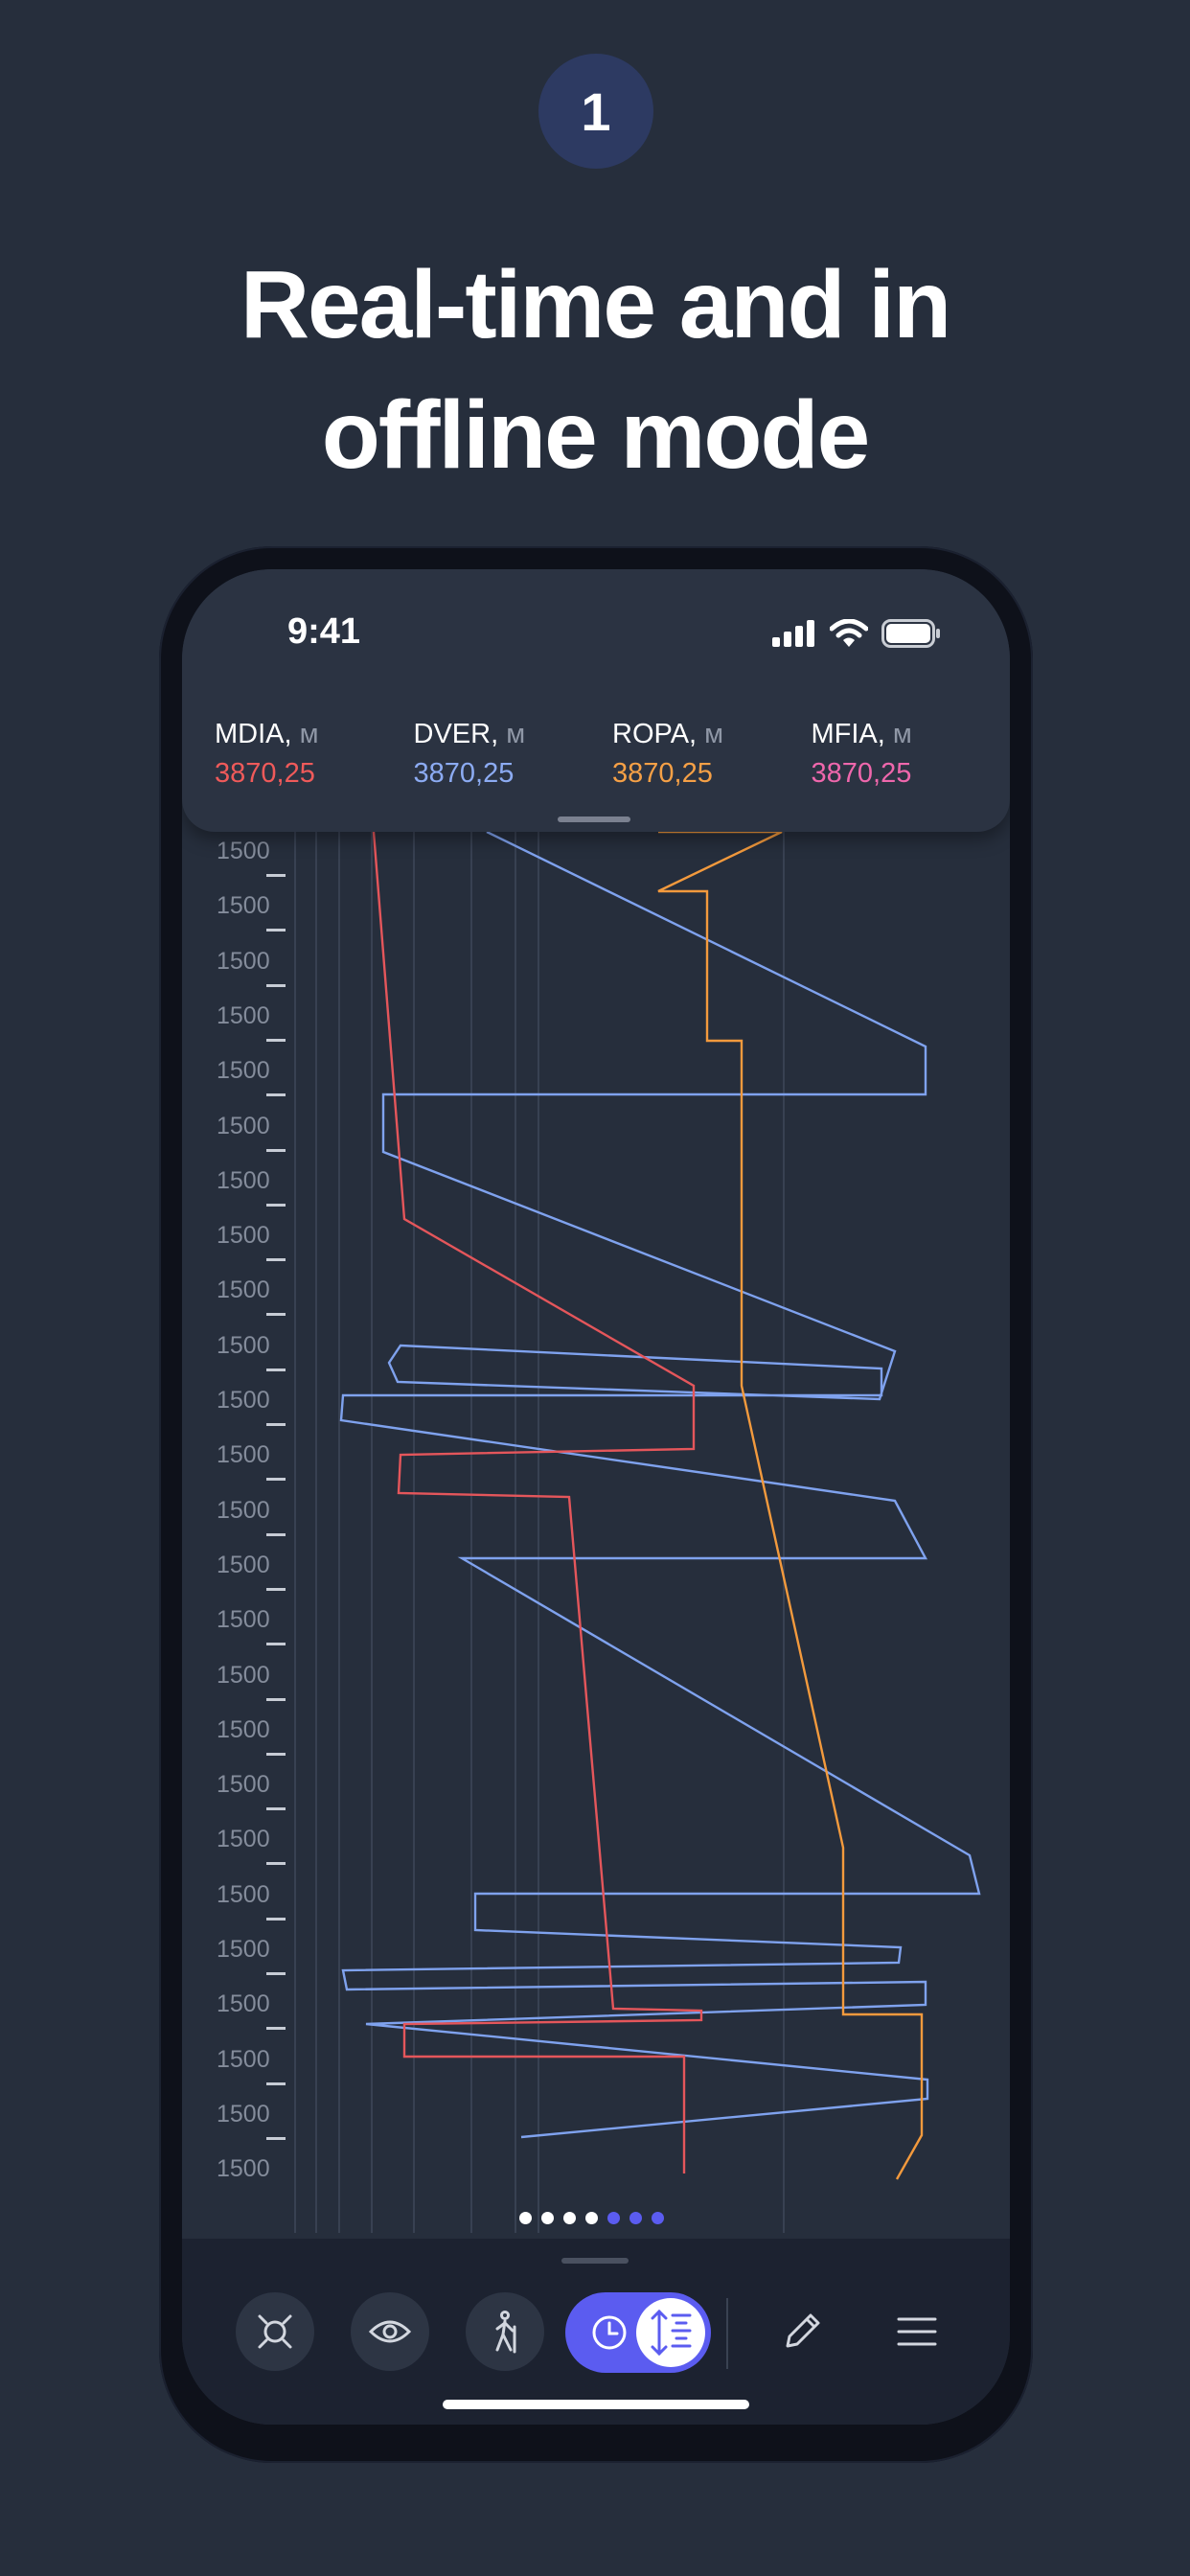  I want to click on bottom-toolbar, so click(596, 2332).